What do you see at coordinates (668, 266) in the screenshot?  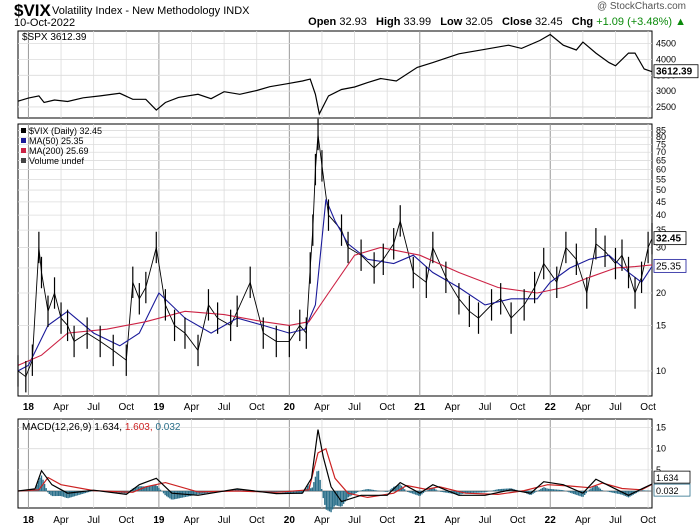 I see `ma50-last-value: 25.35` at bounding box center [668, 266].